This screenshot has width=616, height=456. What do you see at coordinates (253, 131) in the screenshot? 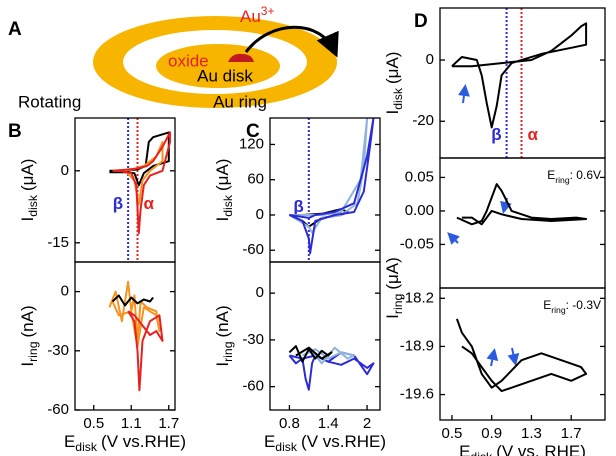
I see `panel-label: C` at bounding box center [253, 131].